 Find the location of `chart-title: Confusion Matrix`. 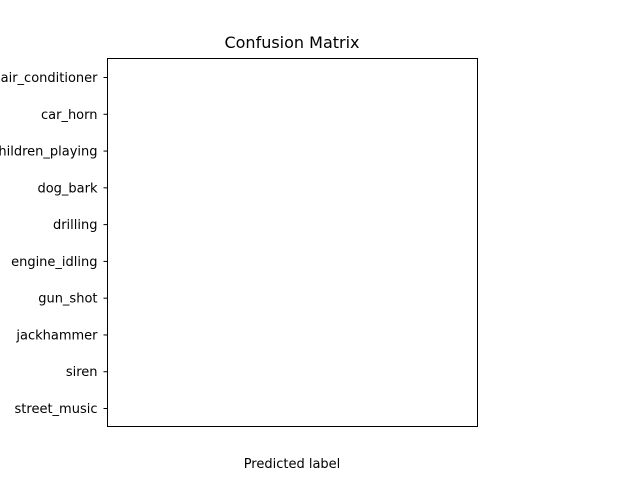

chart-title: Confusion Matrix is located at coordinates (291, 42).